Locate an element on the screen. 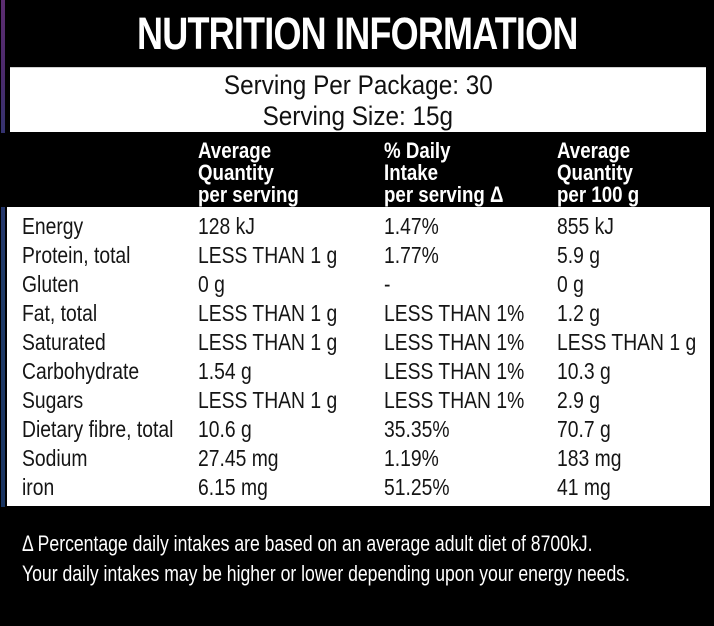 This screenshot has width=714, height=626. avg-qty-per-100g-cell: LESS THAN 1 g is located at coordinates (635, 342).